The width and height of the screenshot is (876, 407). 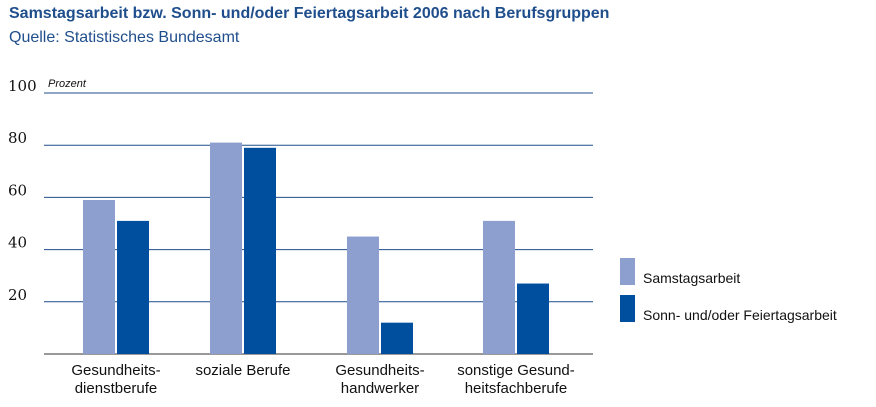 What do you see at coordinates (17, 138) in the screenshot?
I see `y-tick-label: 80` at bounding box center [17, 138].